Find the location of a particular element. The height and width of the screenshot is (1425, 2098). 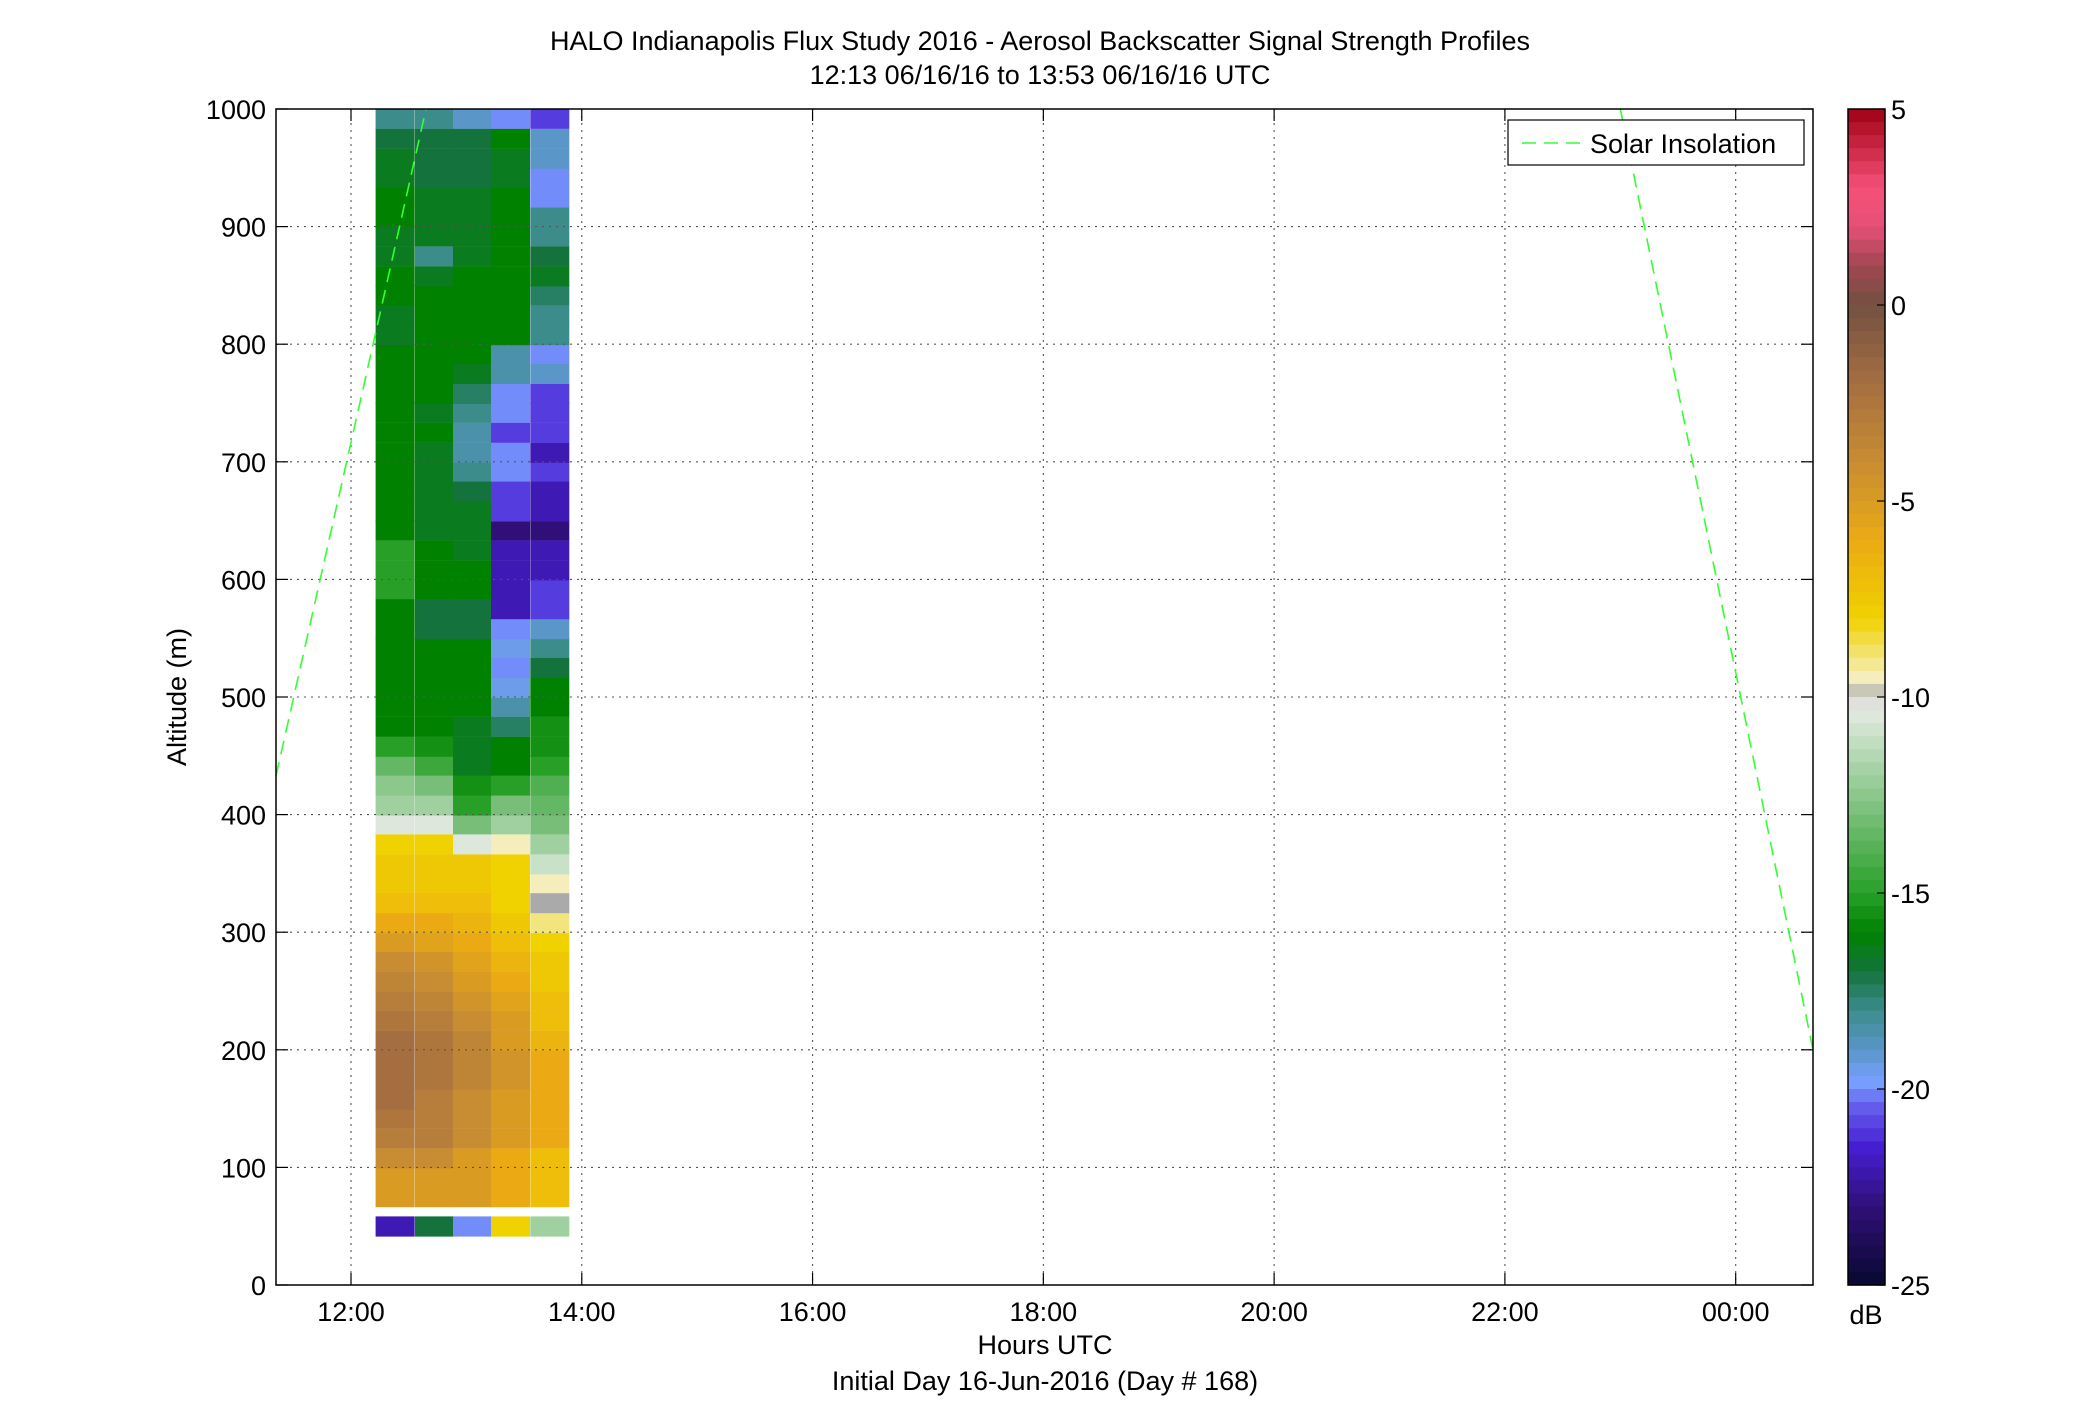

colorbar-tick-label: 5 is located at coordinates (1898, 110).